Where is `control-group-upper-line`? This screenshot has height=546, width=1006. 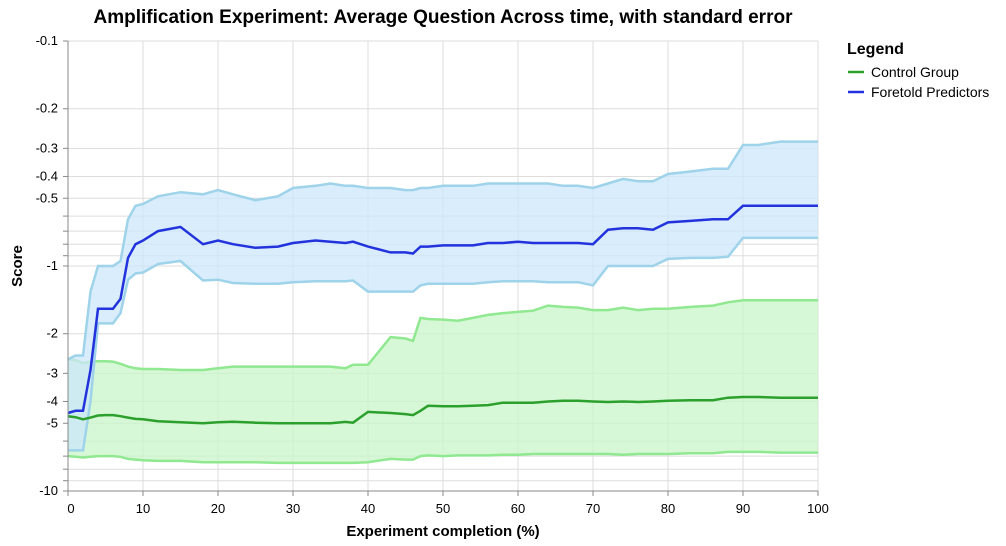 control-group-upper-line is located at coordinates (442, 335).